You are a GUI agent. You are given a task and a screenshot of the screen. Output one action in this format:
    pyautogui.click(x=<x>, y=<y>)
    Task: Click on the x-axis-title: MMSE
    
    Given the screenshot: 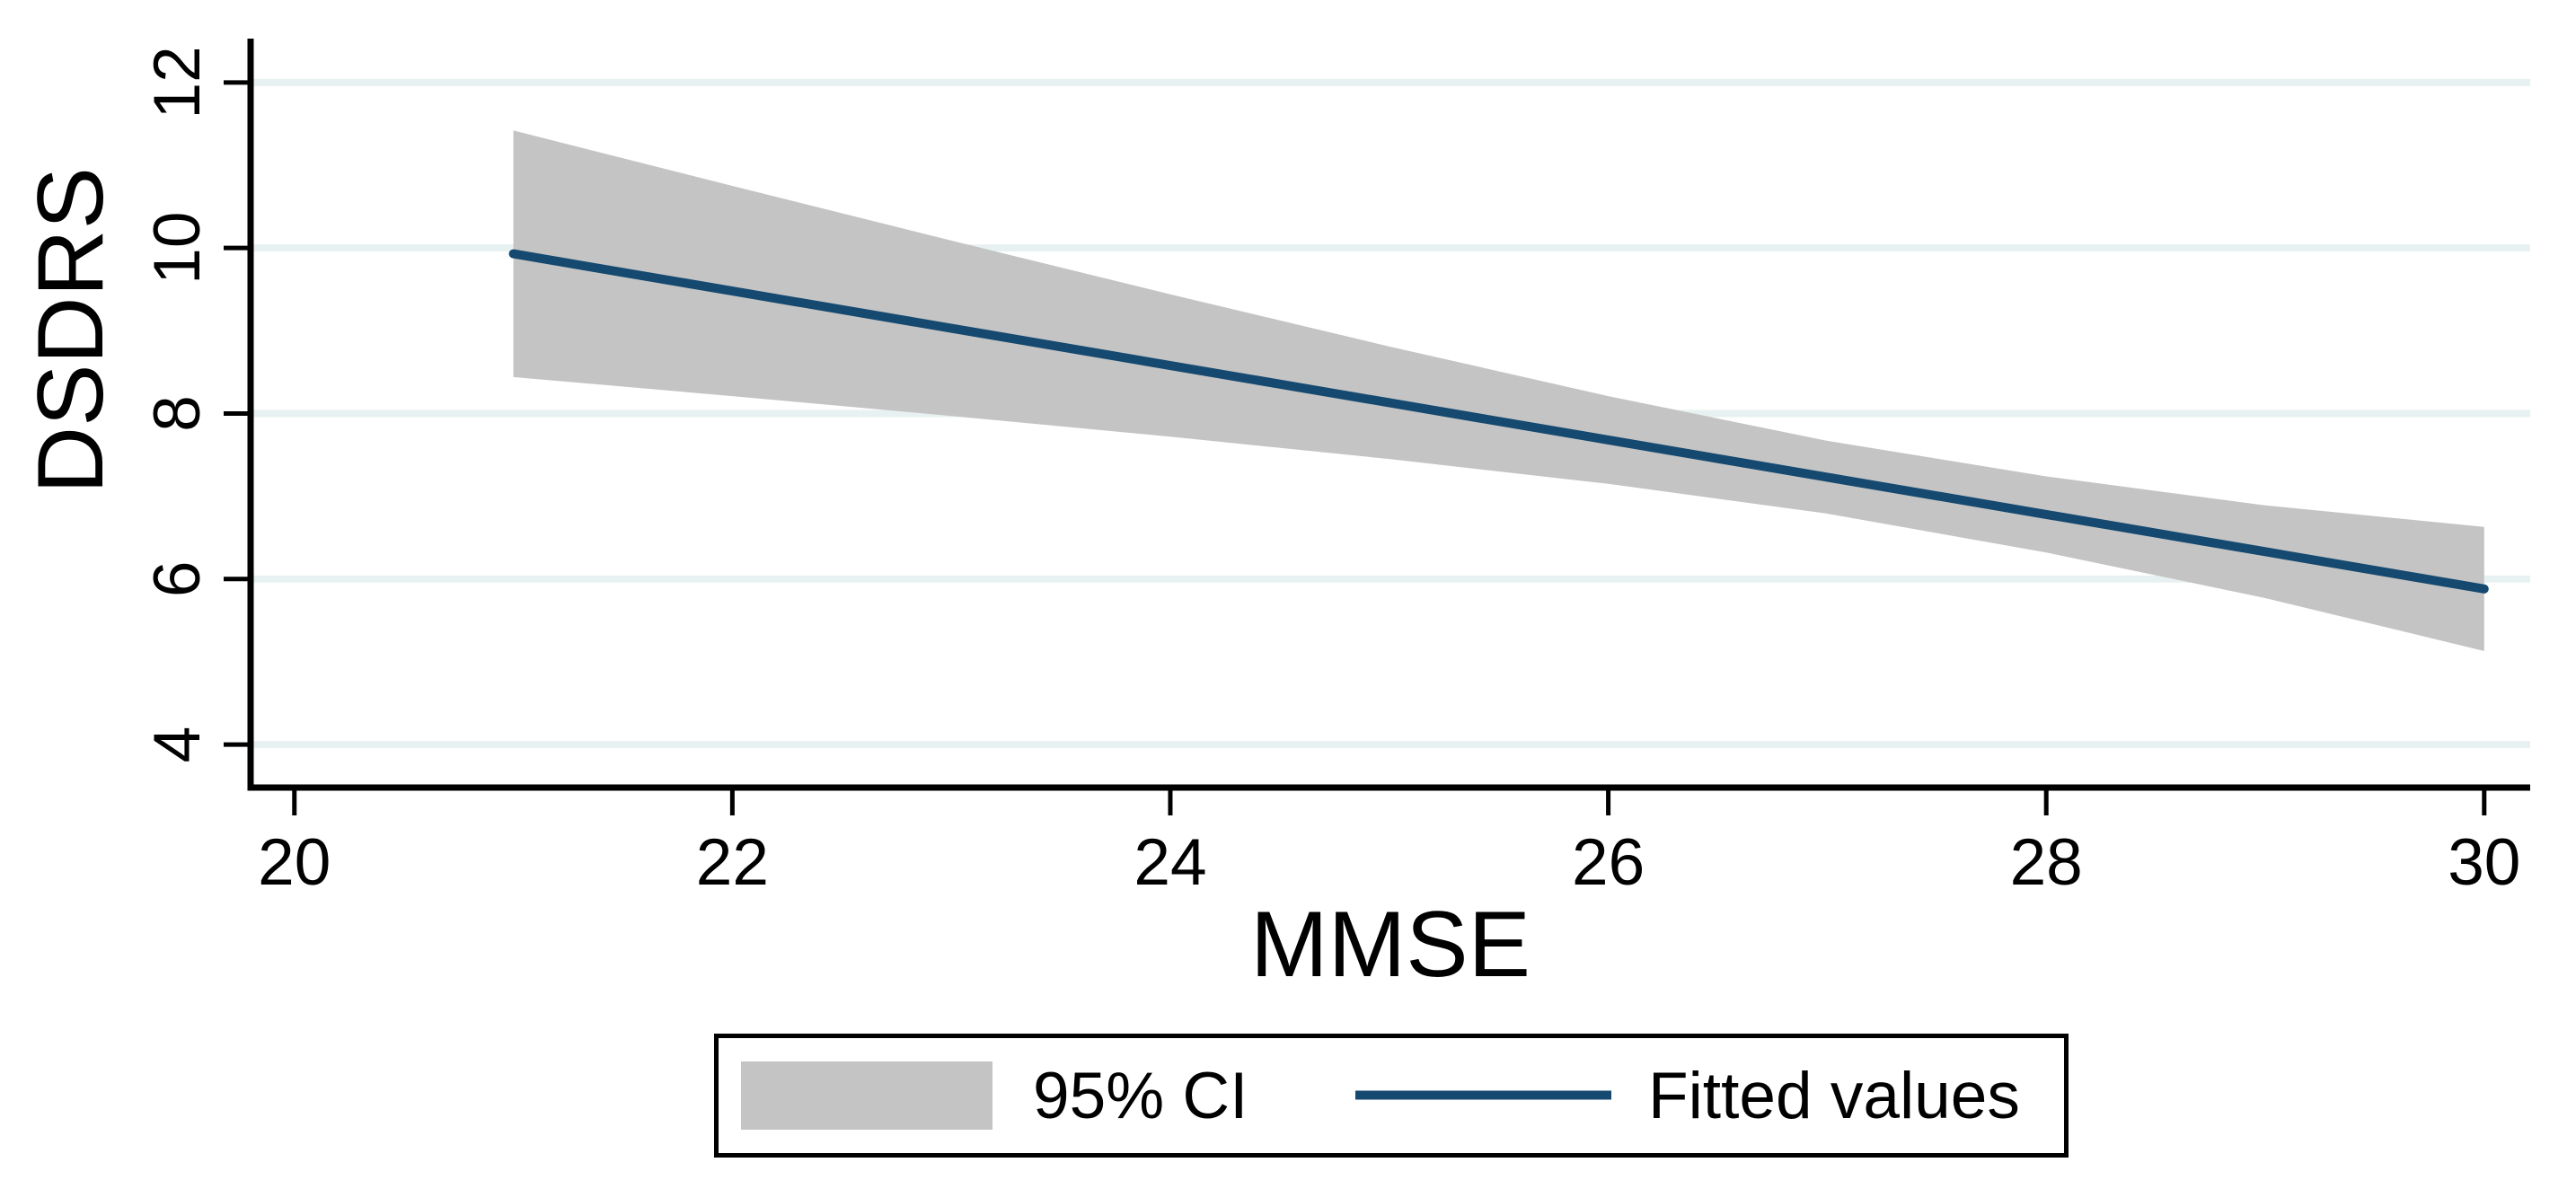 What is the action you would take?
    pyautogui.click(x=1390, y=945)
    